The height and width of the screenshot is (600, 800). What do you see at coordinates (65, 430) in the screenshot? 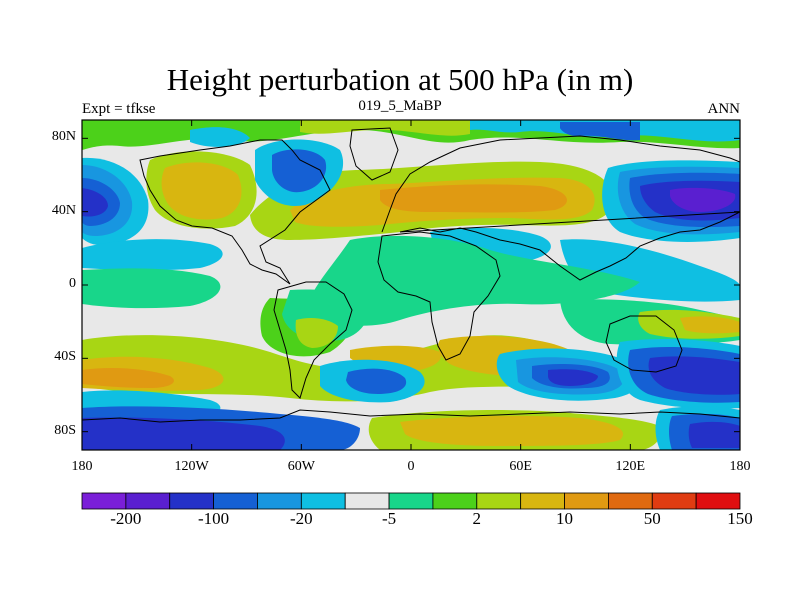
I see `lat-tick-label: 80S` at bounding box center [65, 430].